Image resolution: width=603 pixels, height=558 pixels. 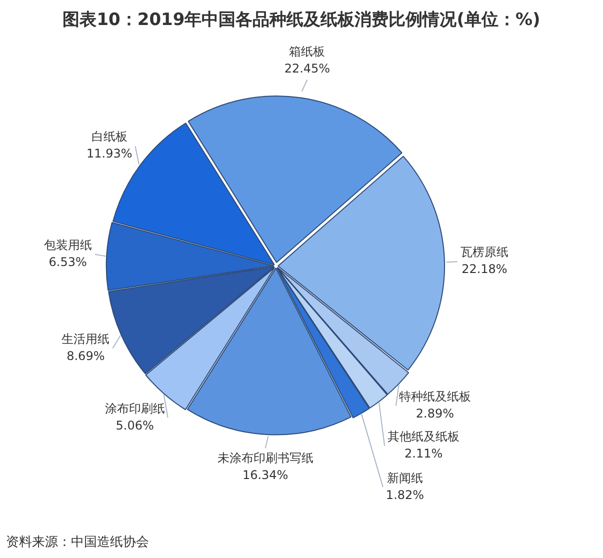 I want to click on slice-label: 包装用纸, so click(x=68, y=245).